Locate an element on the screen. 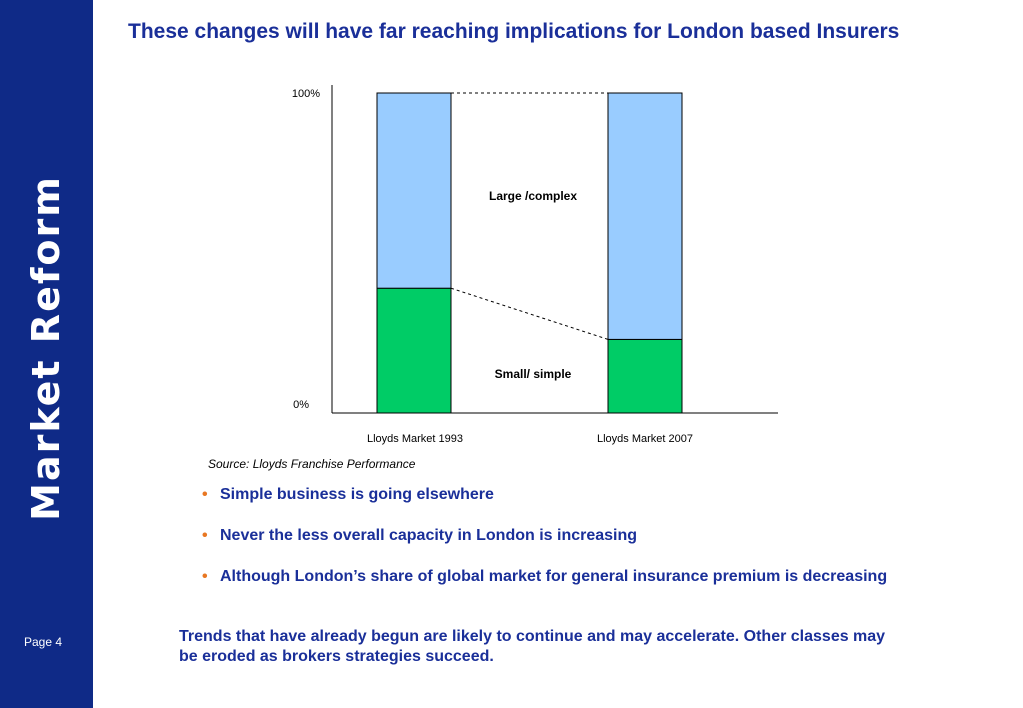 Image resolution: width=1023 pixels, height=708 pixels. bars-group is located at coordinates (529, 253).